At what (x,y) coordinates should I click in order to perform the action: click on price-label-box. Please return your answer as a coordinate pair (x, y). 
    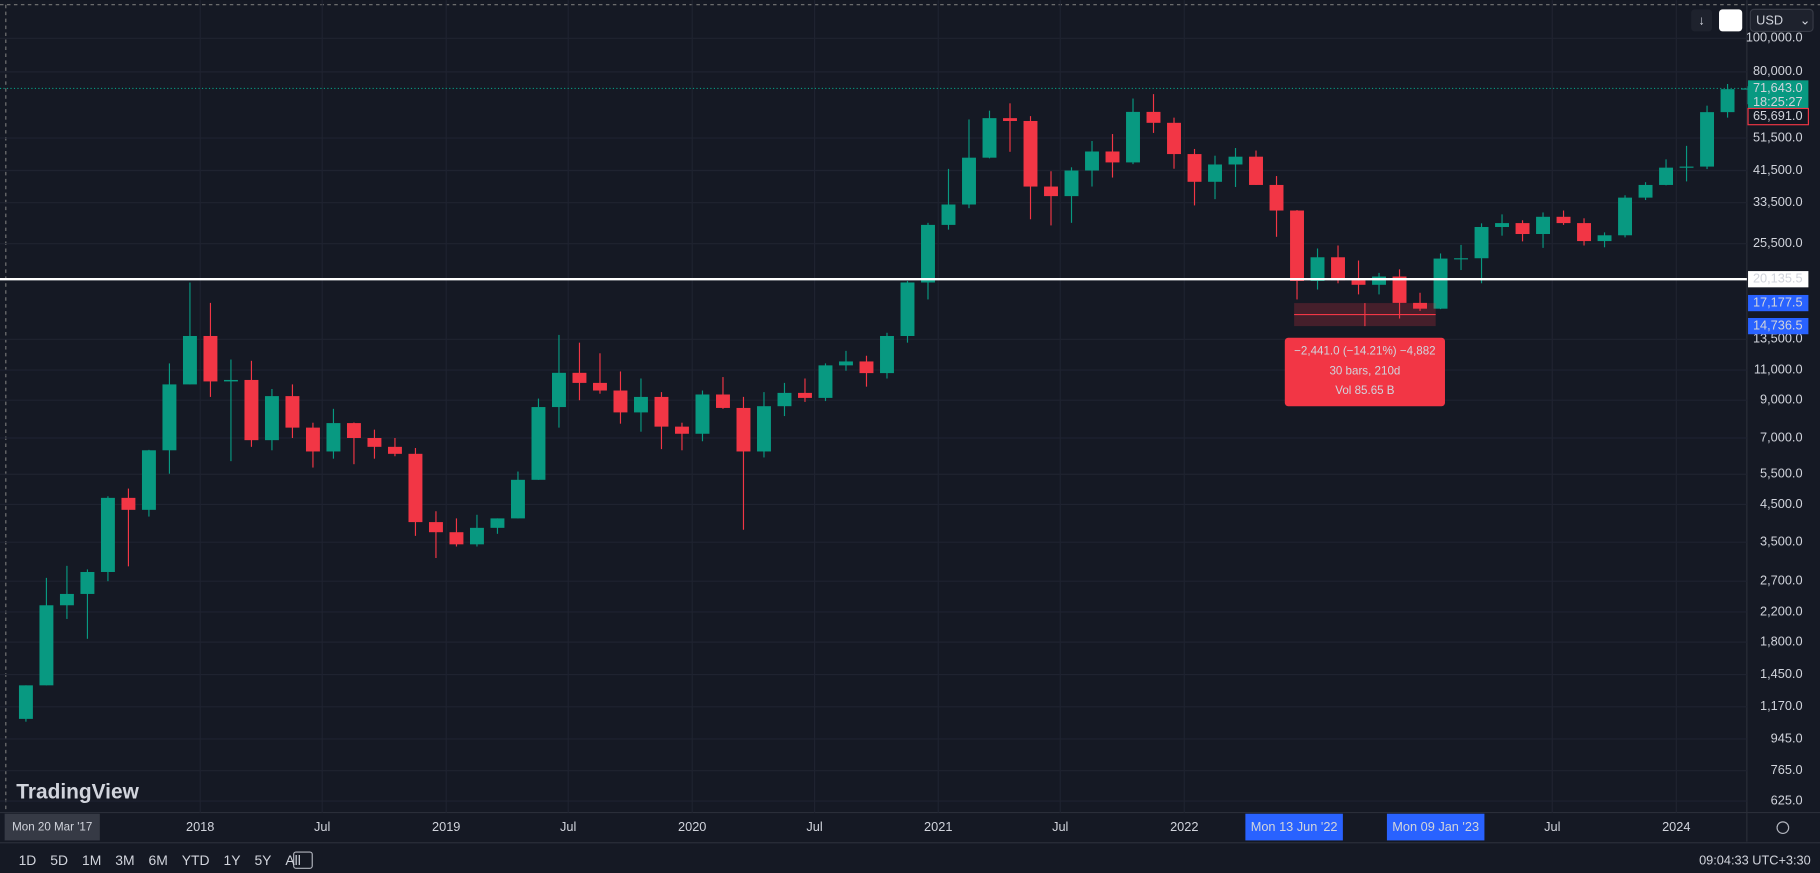
    Looking at the image, I should click on (1778, 326).